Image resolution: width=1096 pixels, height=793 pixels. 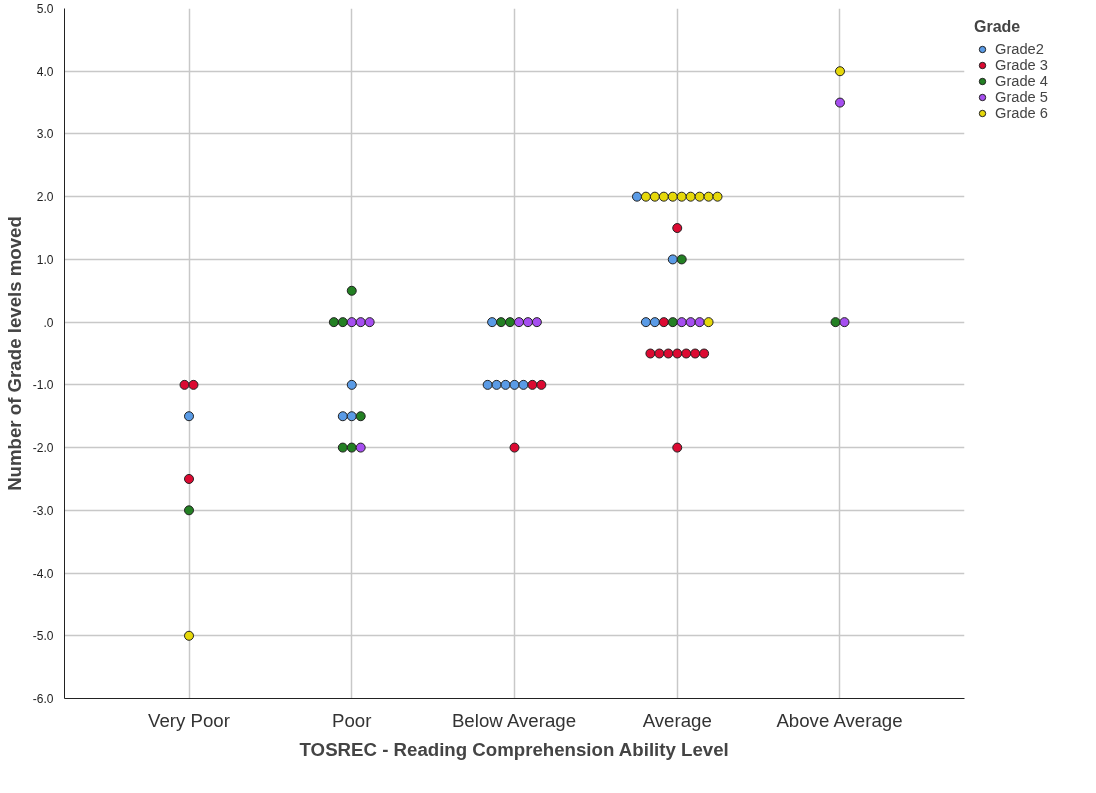 What do you see at coordinates (14, 353) in the screenshot?
I see `y-axis-title: Number of Grade levels moved` at bounding box center [14, 353].